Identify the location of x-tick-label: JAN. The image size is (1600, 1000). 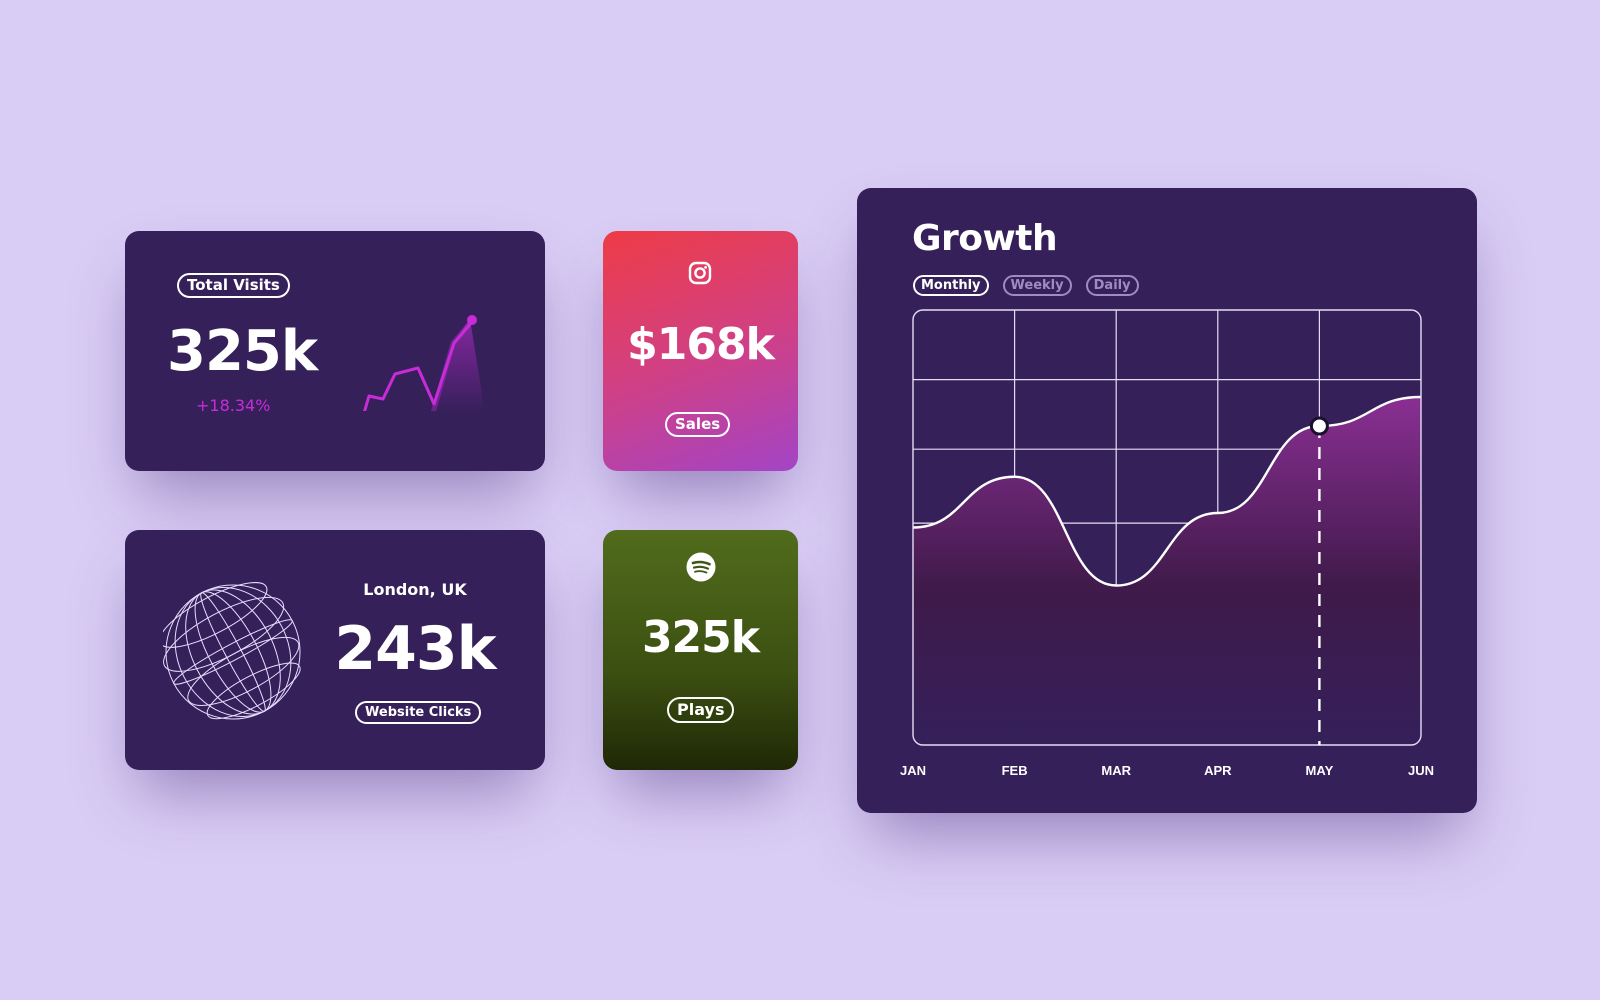
(913, 770).